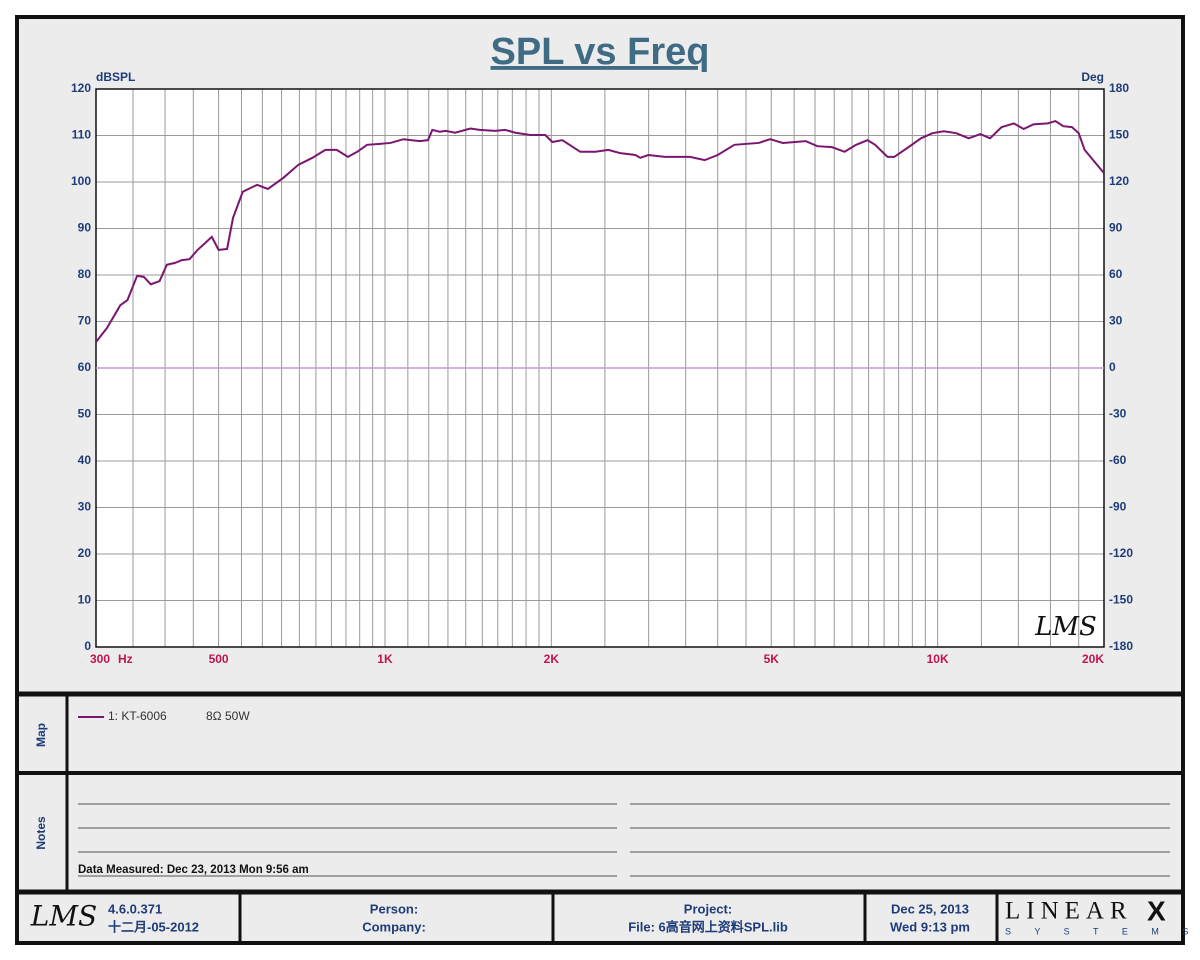 The width and height of the screenshot is (1200, 960). What do you see at coordinates (85, 460) in the screenshot?
I see `y-tick-label: 40` at bounding box center [85, 460].